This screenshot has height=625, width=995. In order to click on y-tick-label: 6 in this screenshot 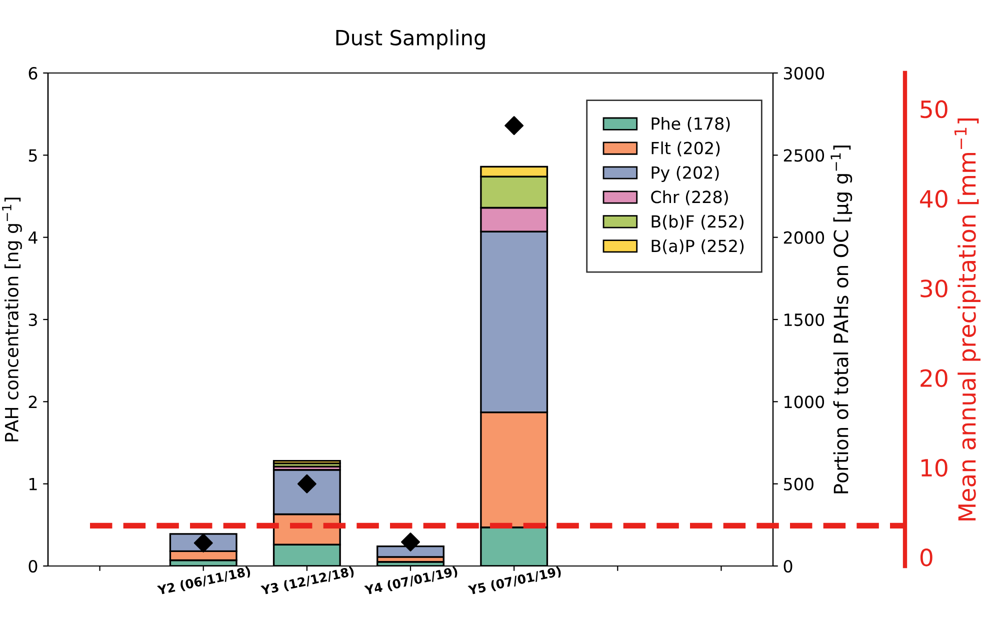, I will do `click(33, 73)`.